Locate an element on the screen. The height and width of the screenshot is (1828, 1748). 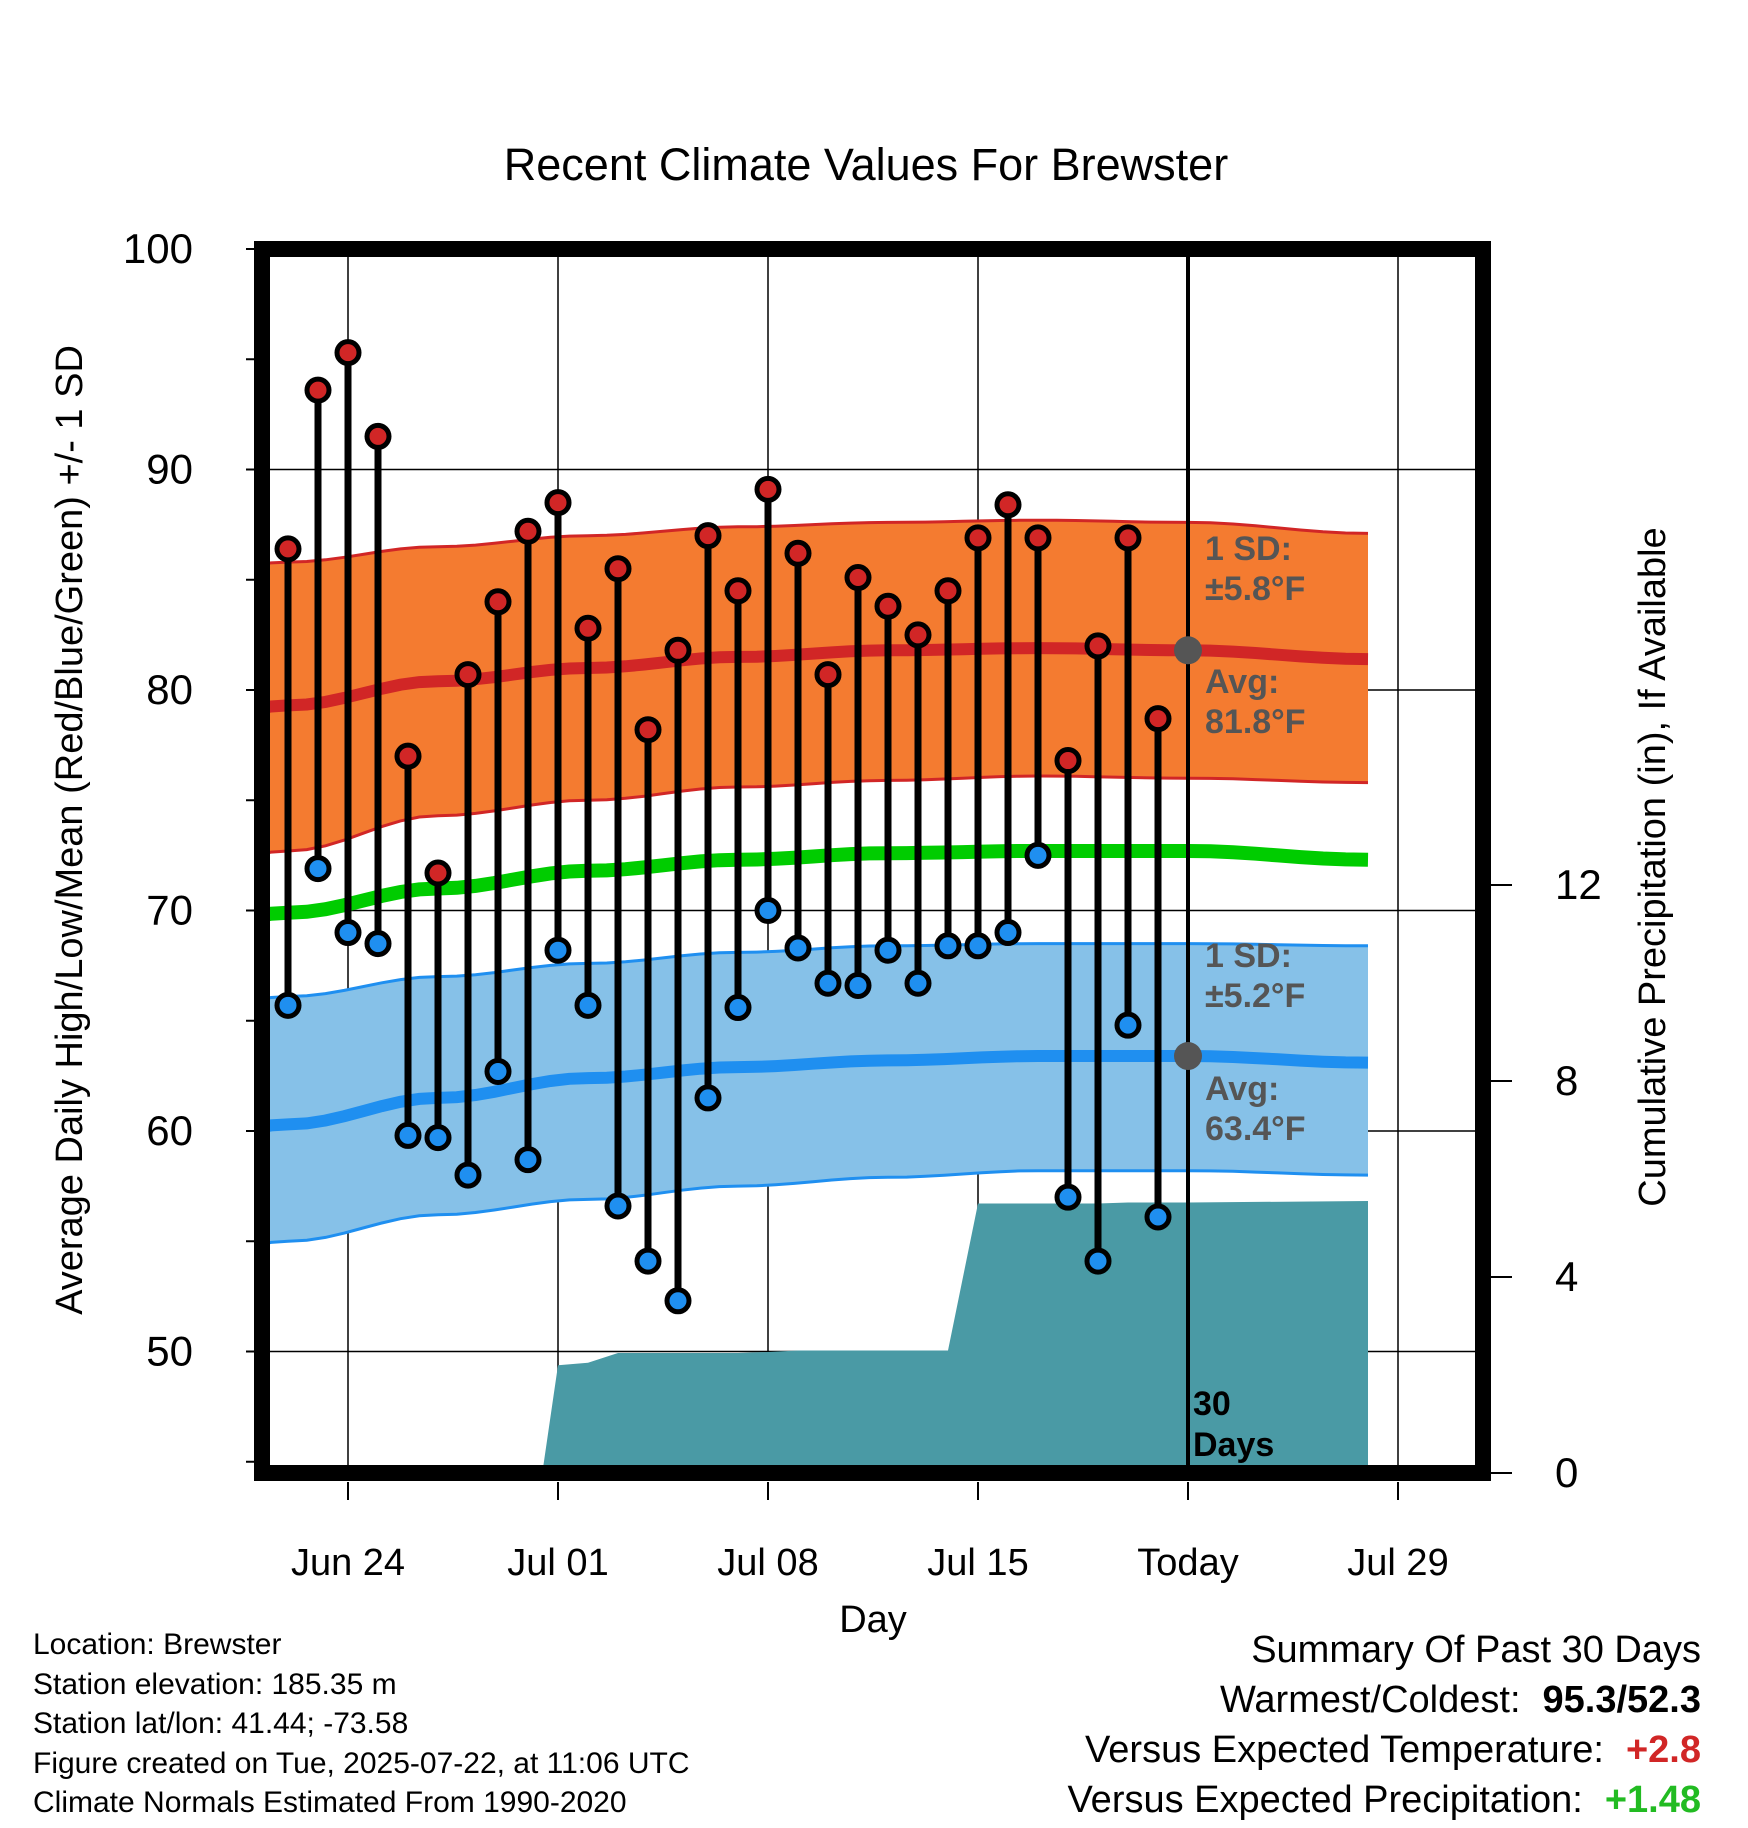
temp-departure-row: Versus Expected Temperature: +2.8 is located at coordinates (1384, 1750).